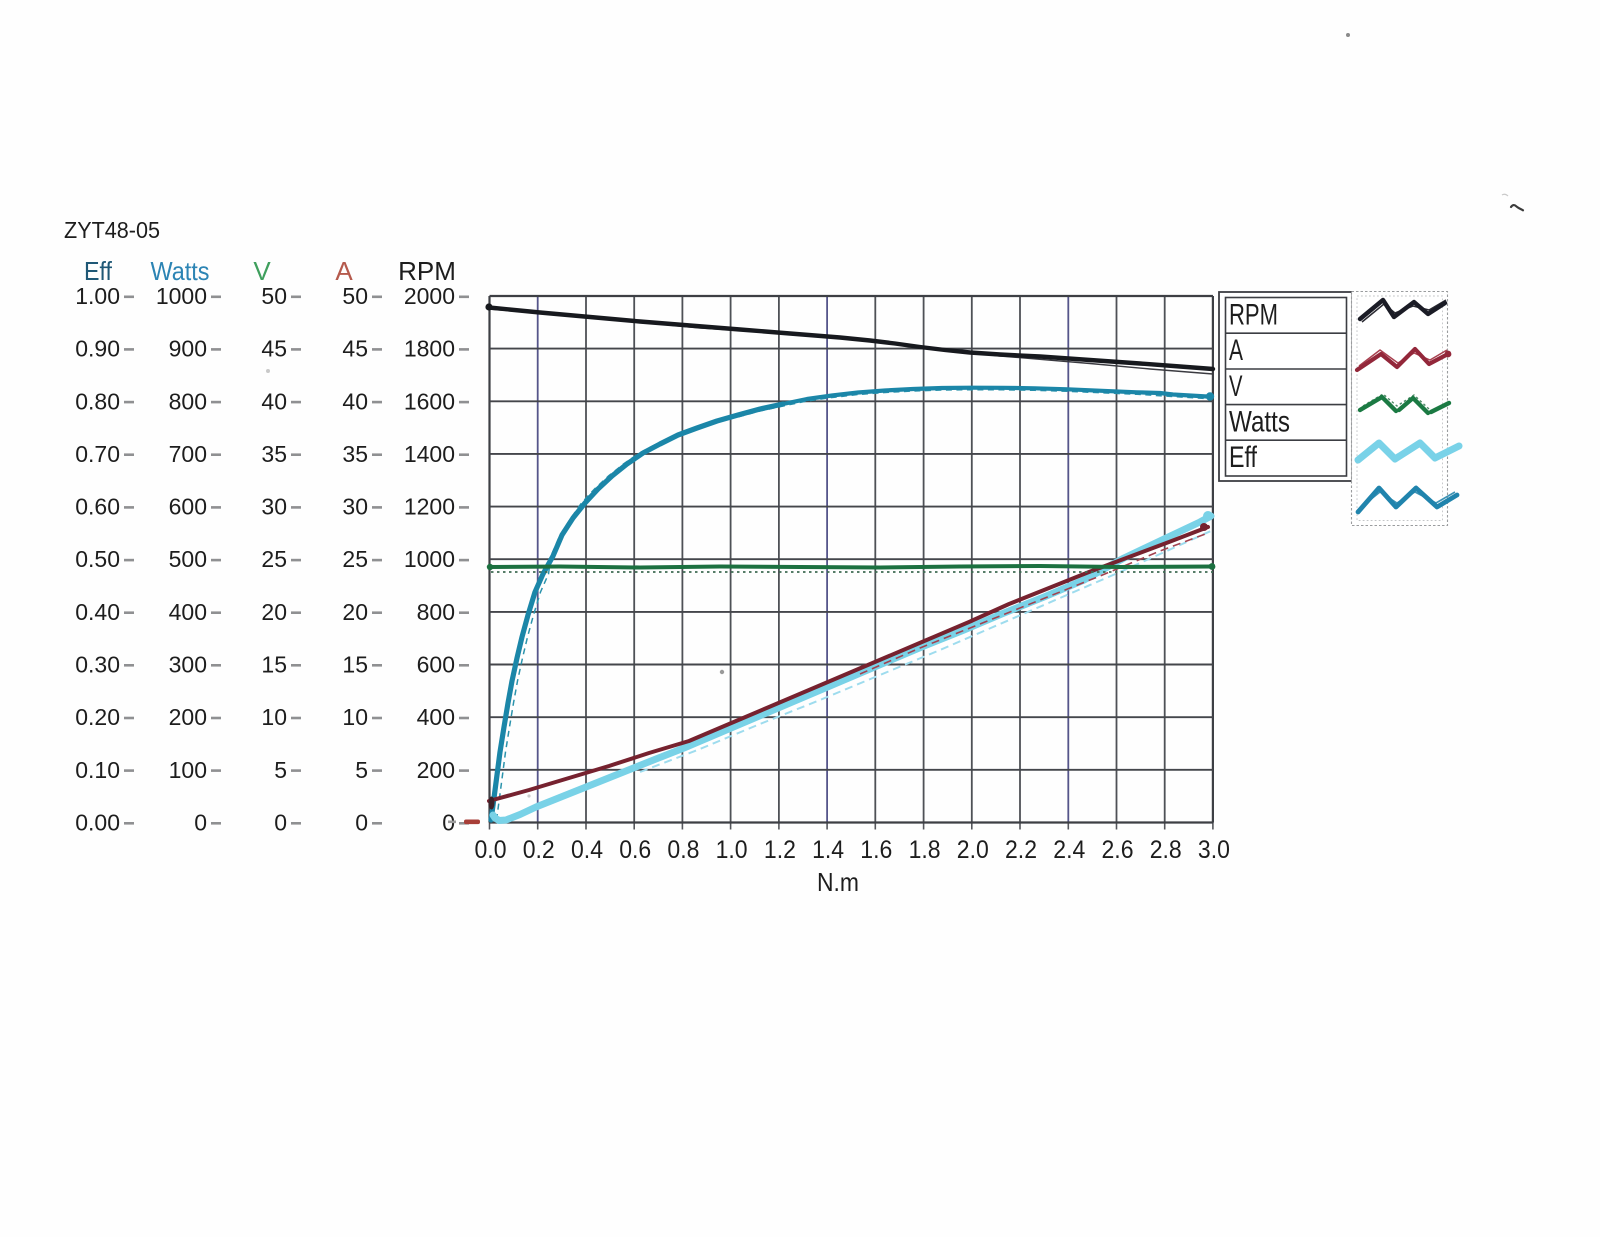 The height and width of the screenshot is (1242, 1600). What do you see at coordinates (635, 850) in the screenshot?
I see `svg-text: 0.6` at bounding box center [635, 850].